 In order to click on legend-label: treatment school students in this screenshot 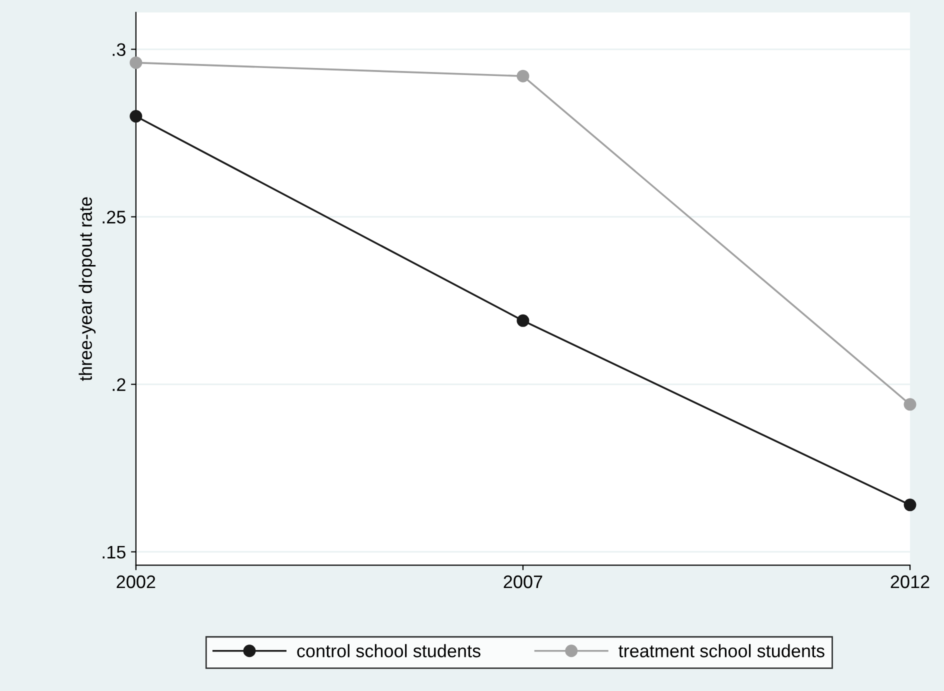, I will do `click(721, 651)`.